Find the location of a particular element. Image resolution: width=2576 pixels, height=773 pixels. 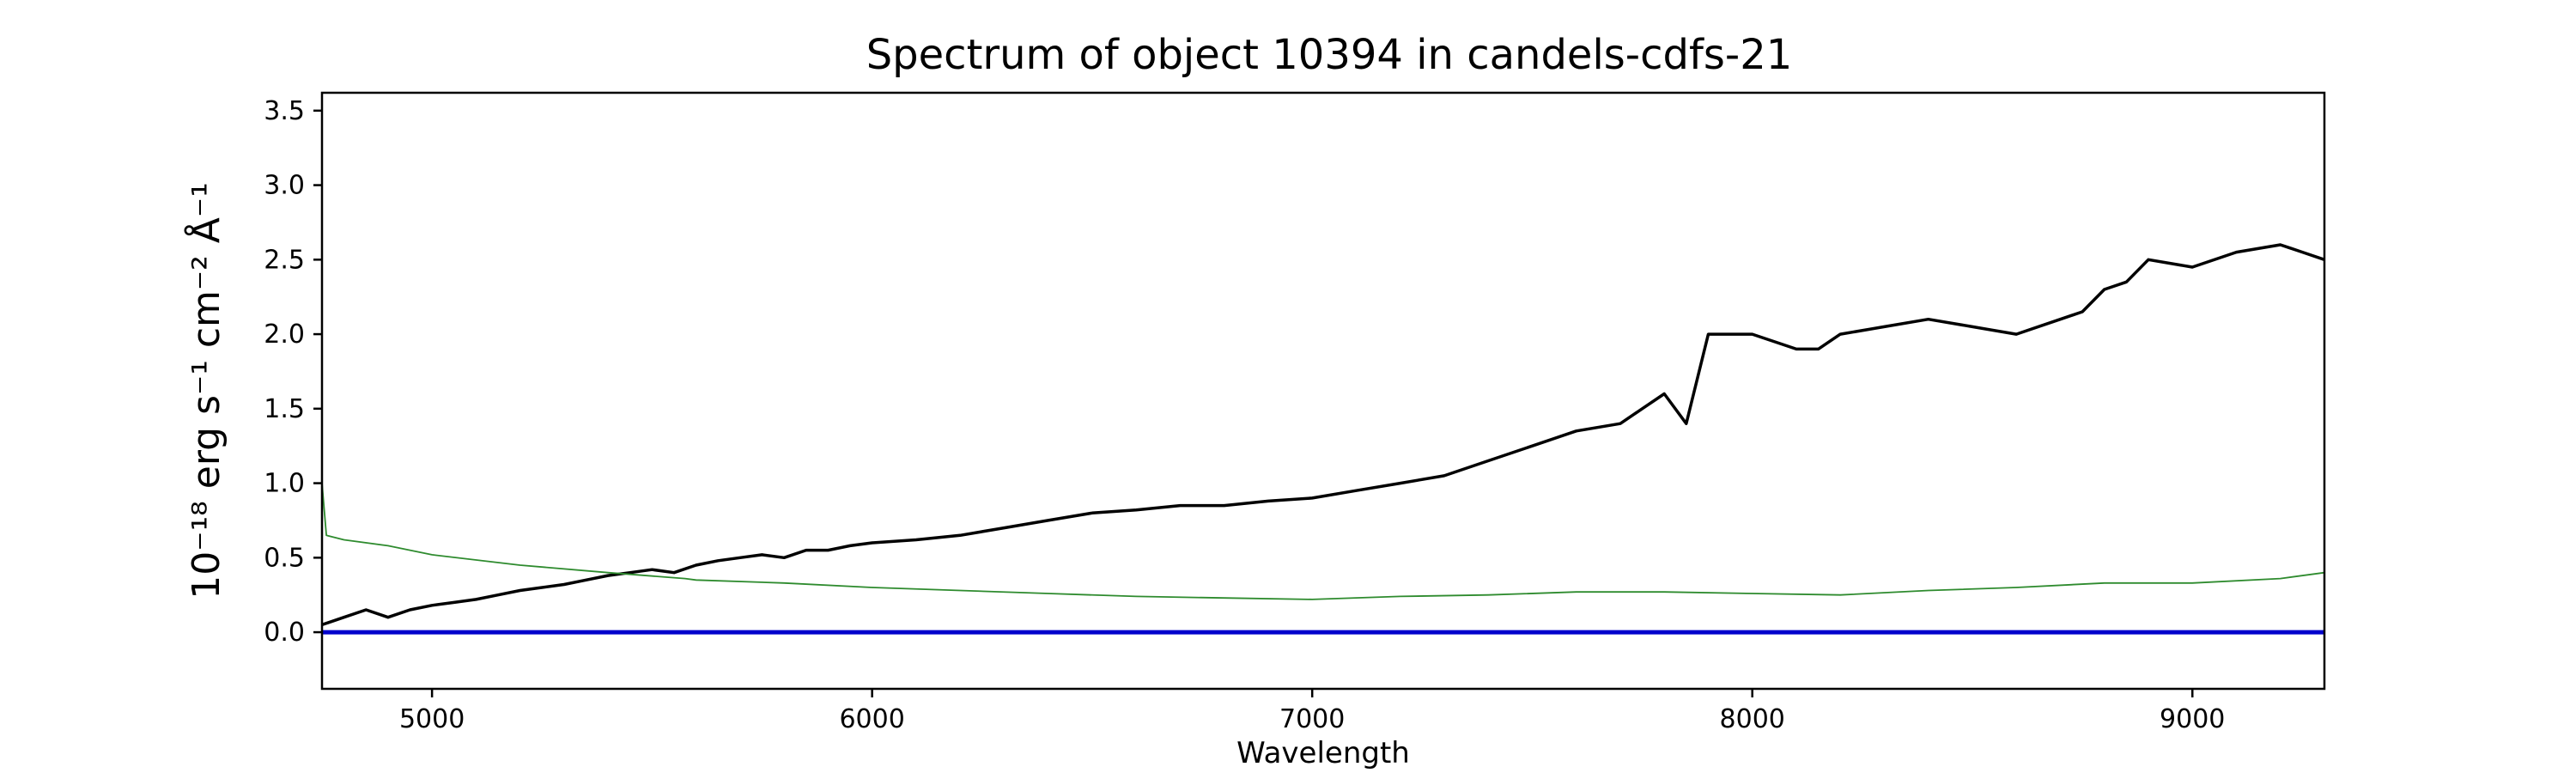

y-tick-label: 1.5 is located at coordinates (284, 409).